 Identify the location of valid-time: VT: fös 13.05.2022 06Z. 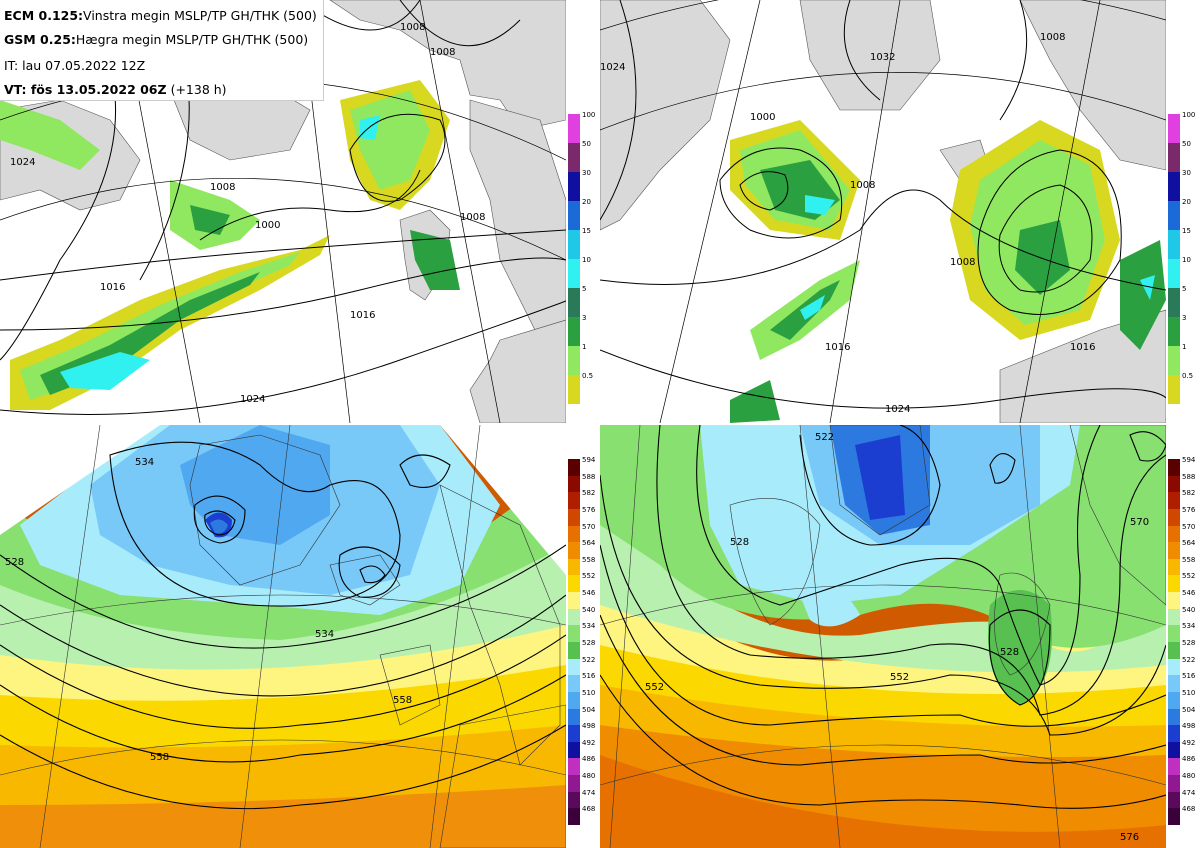
(85, 89).